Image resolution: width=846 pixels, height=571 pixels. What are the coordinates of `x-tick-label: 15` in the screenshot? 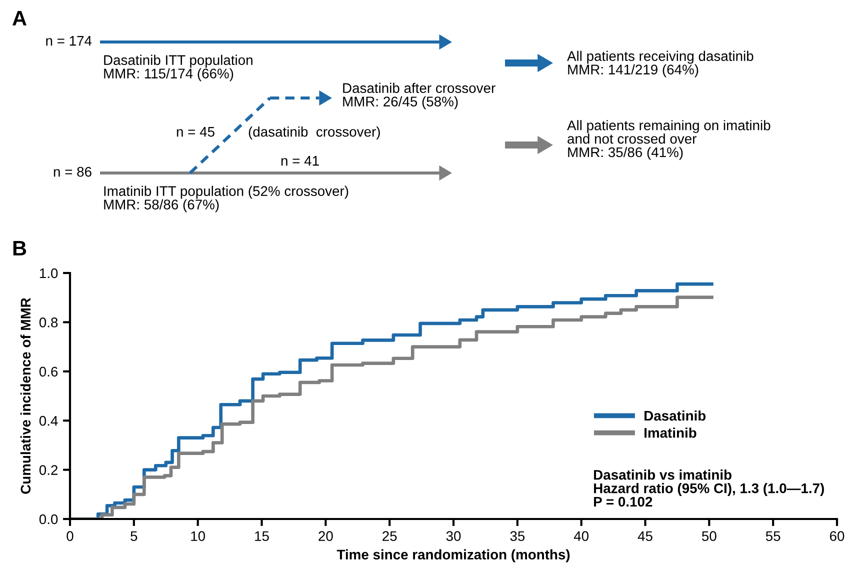 It's located at (262, 536).